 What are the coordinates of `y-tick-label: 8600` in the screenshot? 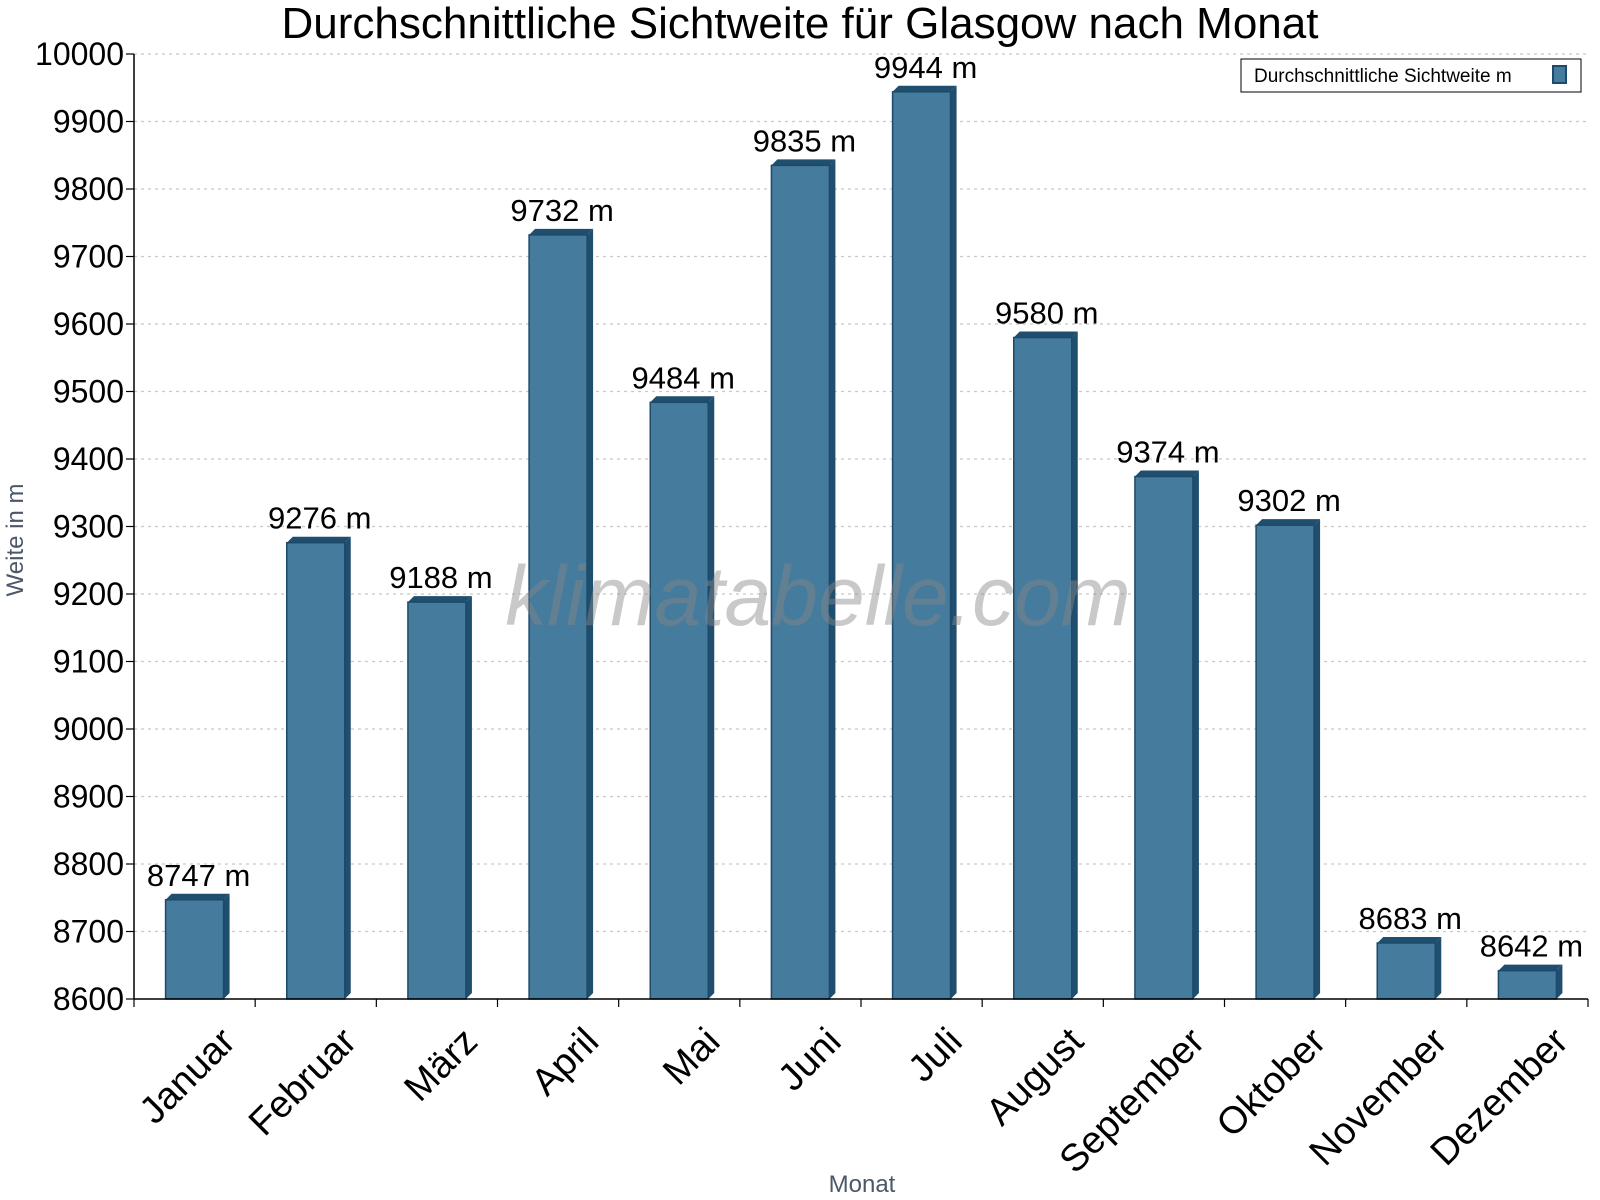 It's located at (88, 999).